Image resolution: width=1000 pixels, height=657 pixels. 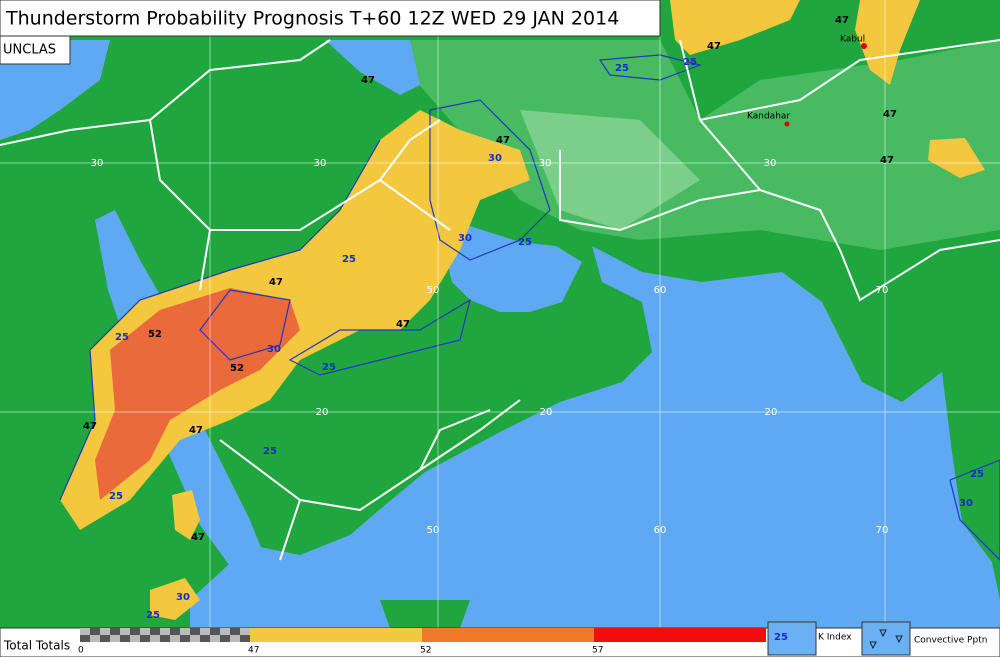 I want to click on convective-symbol, so click(x=886, y=639).